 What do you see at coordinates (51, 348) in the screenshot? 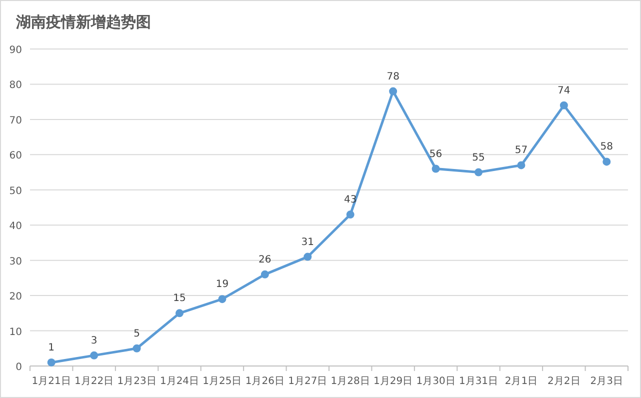
I see `data-label: 1` at bounding box center [51, 348].